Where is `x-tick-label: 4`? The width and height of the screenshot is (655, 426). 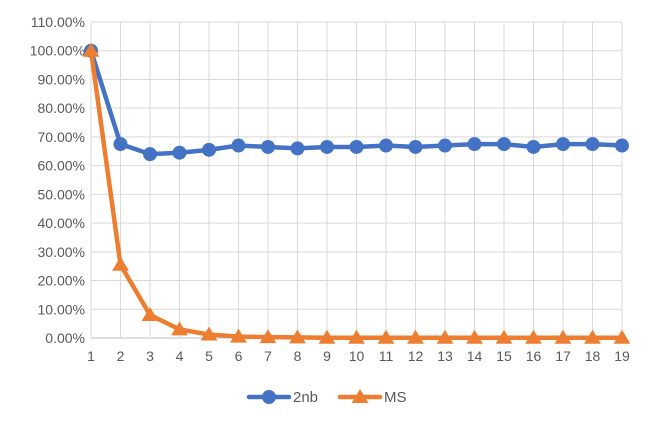
x-tick-label: 4 is located at coordinates (180, 356).